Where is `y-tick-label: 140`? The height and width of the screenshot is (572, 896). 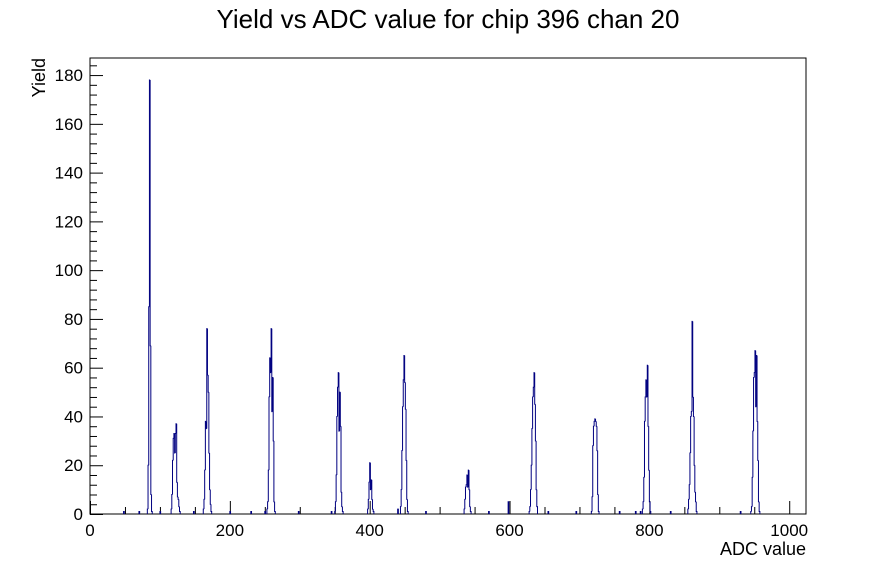 y-tick-label: 140 is located at coordinates (69, 173).